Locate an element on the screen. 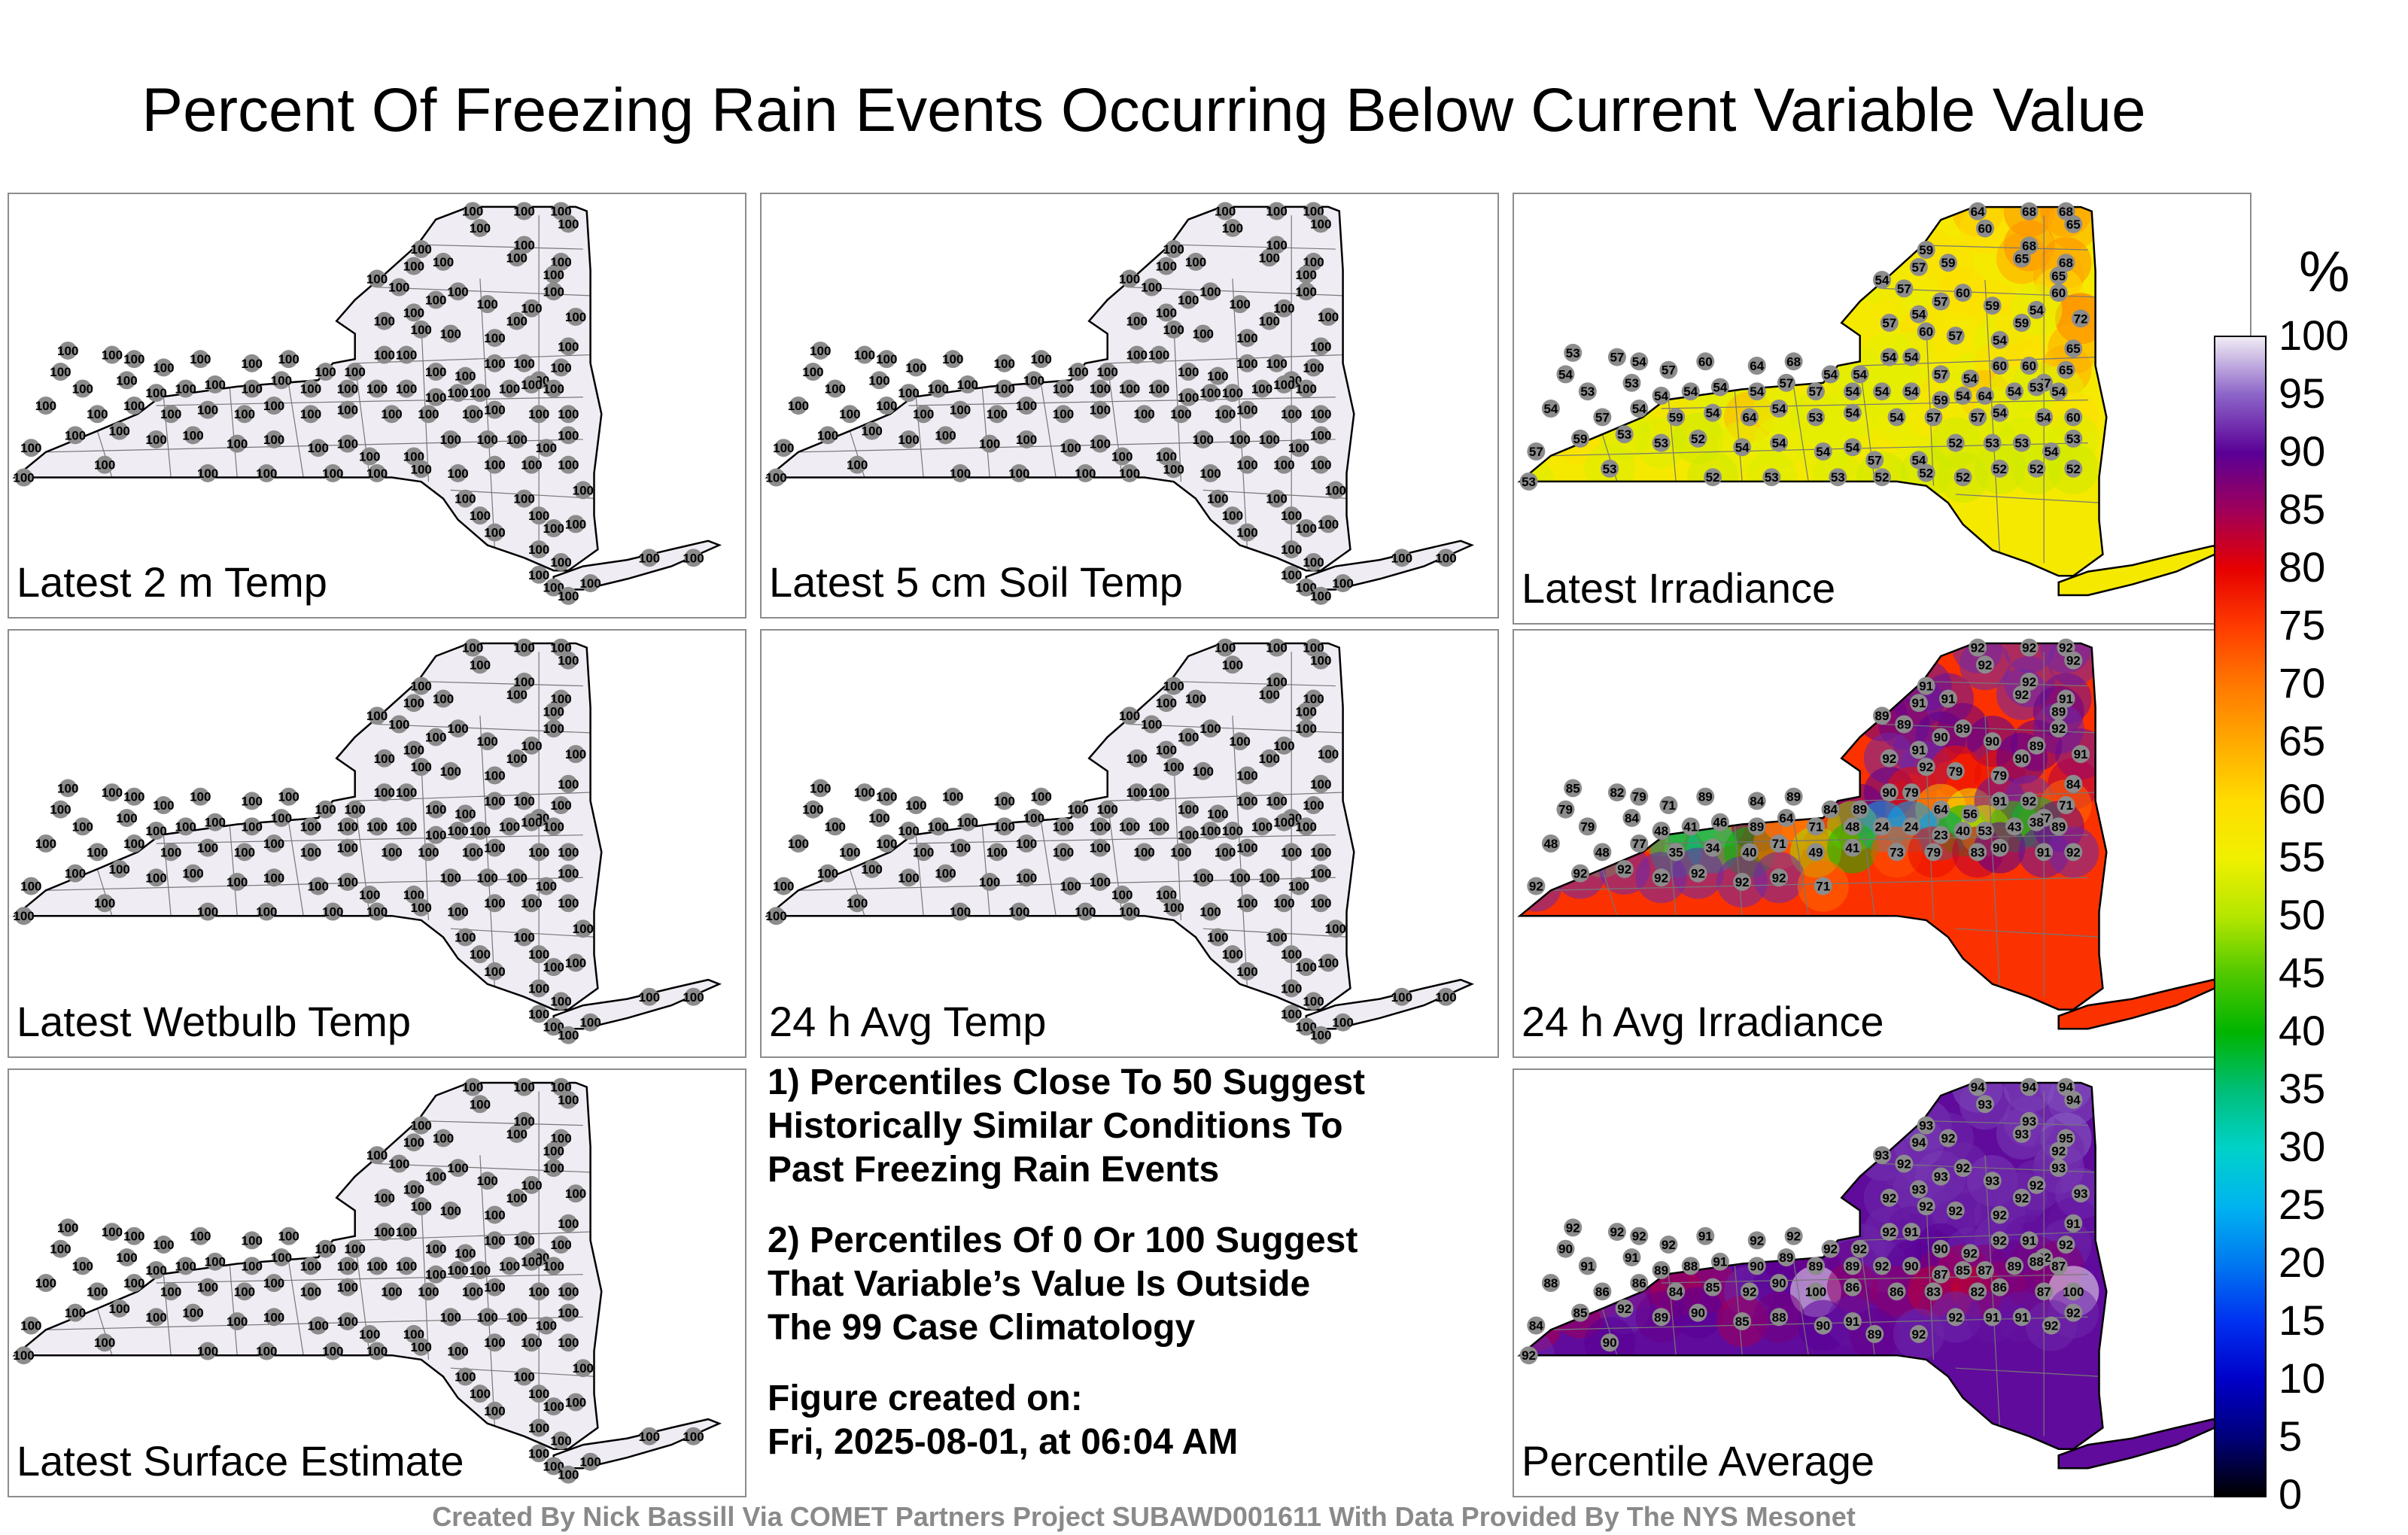  station-marker: 23 is located at coordinates (1941, 834).